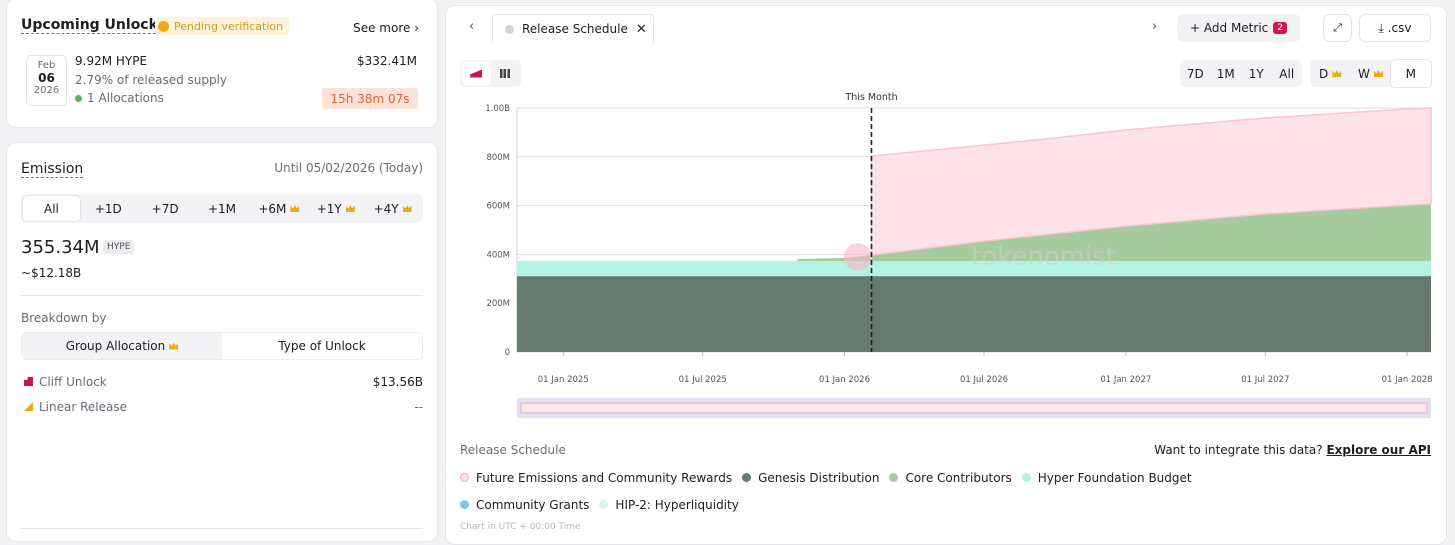  I want to click on unlock-value: $332.41M, so click(387, 61).